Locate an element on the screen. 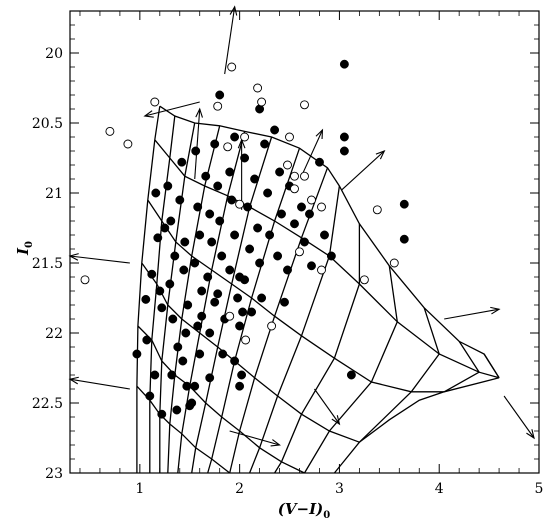 This screenshot has height=526, width=560. y-tick-label: 23 is located at coordinates (54, 474).